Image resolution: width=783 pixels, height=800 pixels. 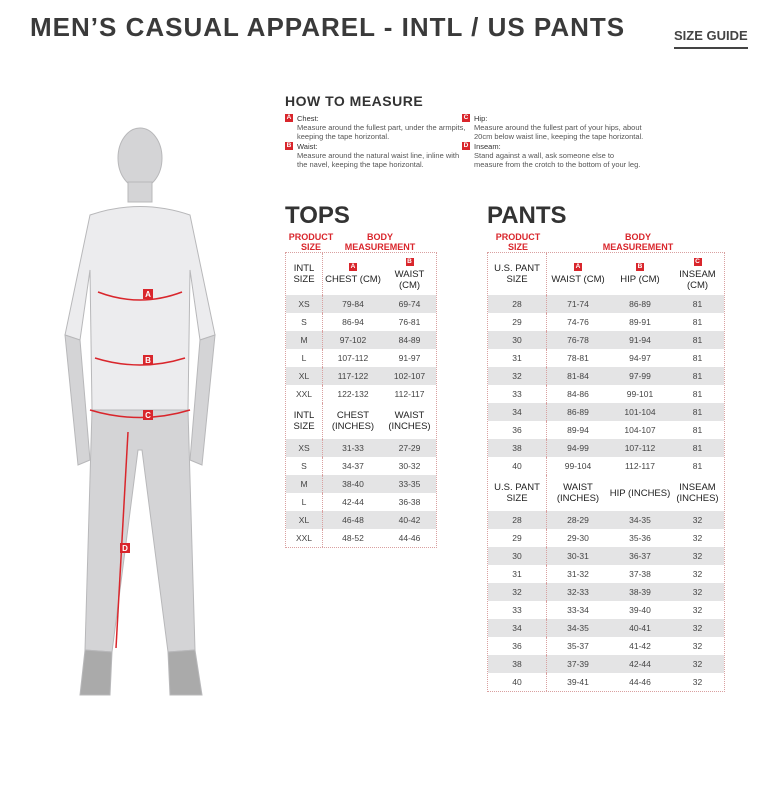 What do you see at coordinates (517, 466) in the screenshot?
I see `table-cell: 40` at bounding box center [517, 466].